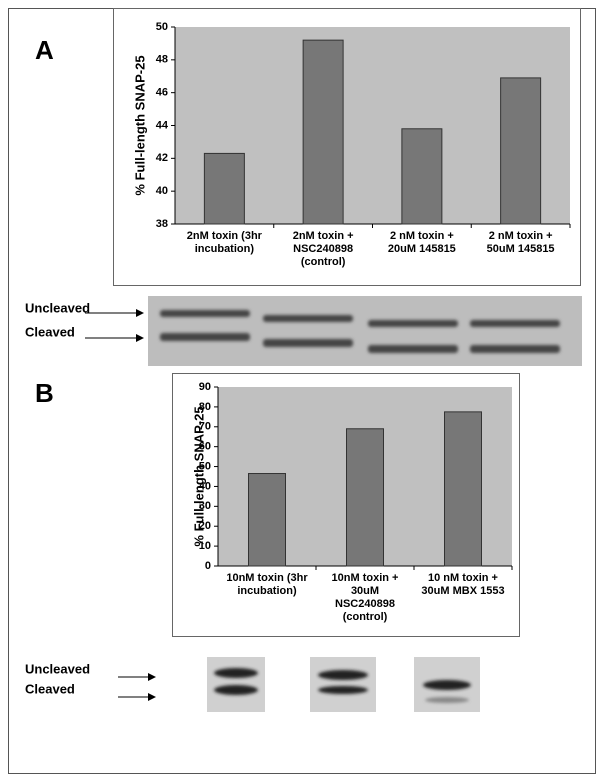  I want to click on panel-label: B, so click(44, 393).